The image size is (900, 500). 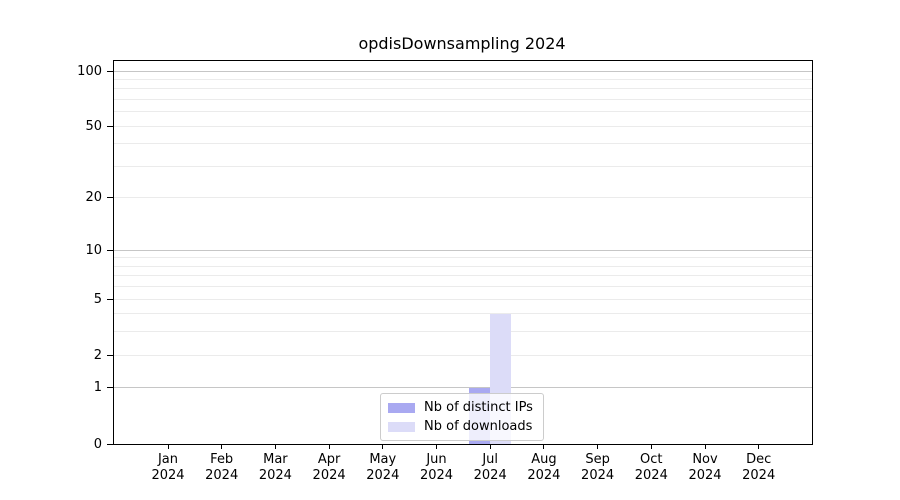 I want to click on x-tick-label: Aug 2024, so click(x=544, y=467).